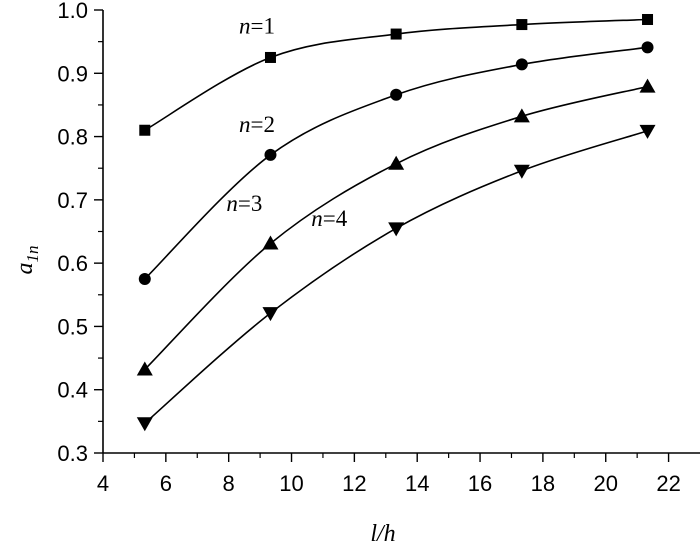 The width and height of the screenshot is (700, 546). What do you see at coordinates (480, 483) in the screenshot?
I see `x-tick-label: 16` at bounding box center [480, 483].